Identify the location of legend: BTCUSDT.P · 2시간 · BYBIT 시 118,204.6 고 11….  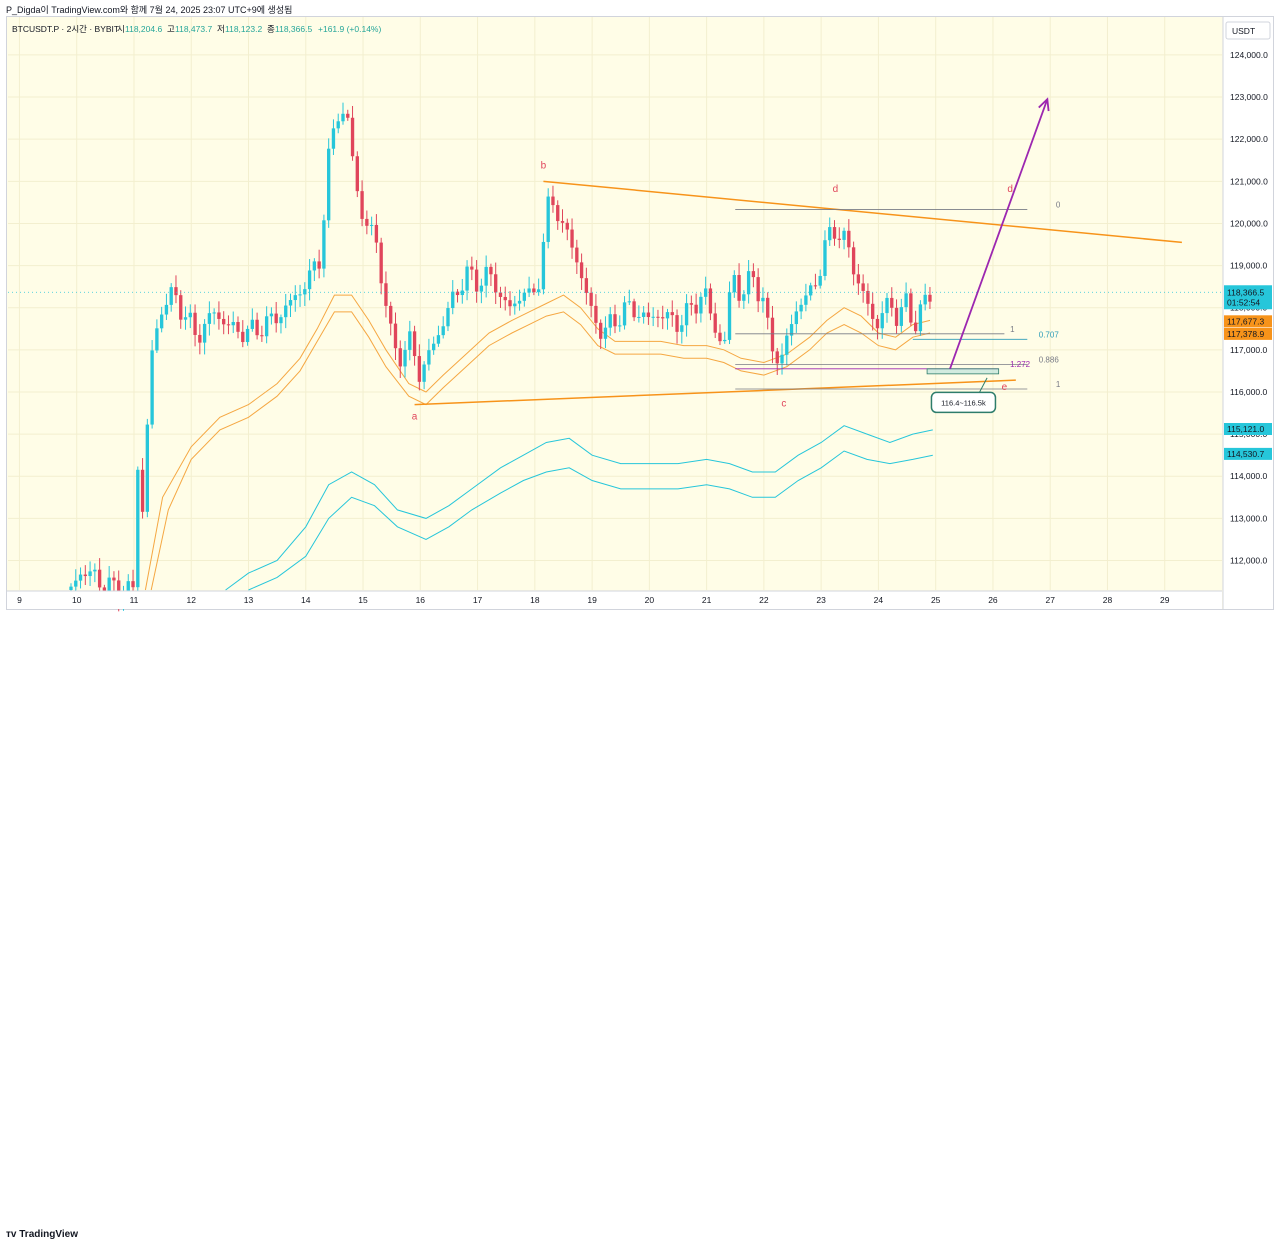
(196, 29).